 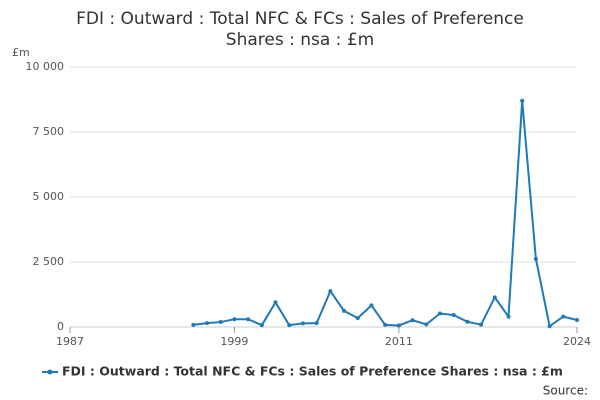 I want to click on chart-title: Shares : nsa : £m, so click(x=300, y=40).